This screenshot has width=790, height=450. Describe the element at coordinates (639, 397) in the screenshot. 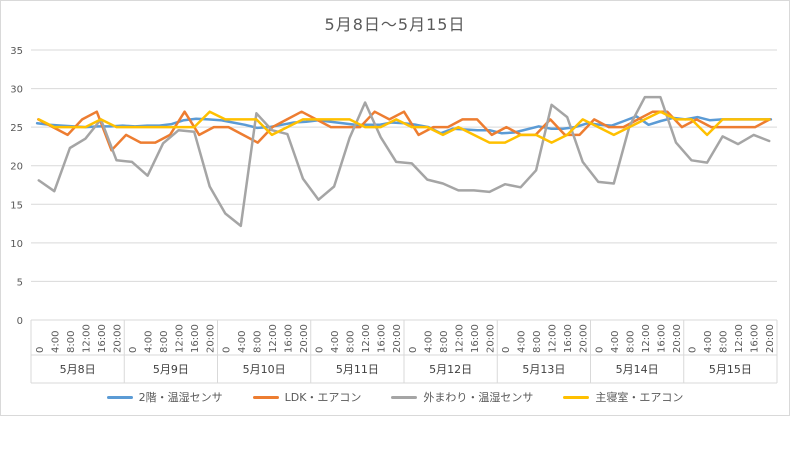

I see `legend-label: 主寝室・エアコン` at that location.